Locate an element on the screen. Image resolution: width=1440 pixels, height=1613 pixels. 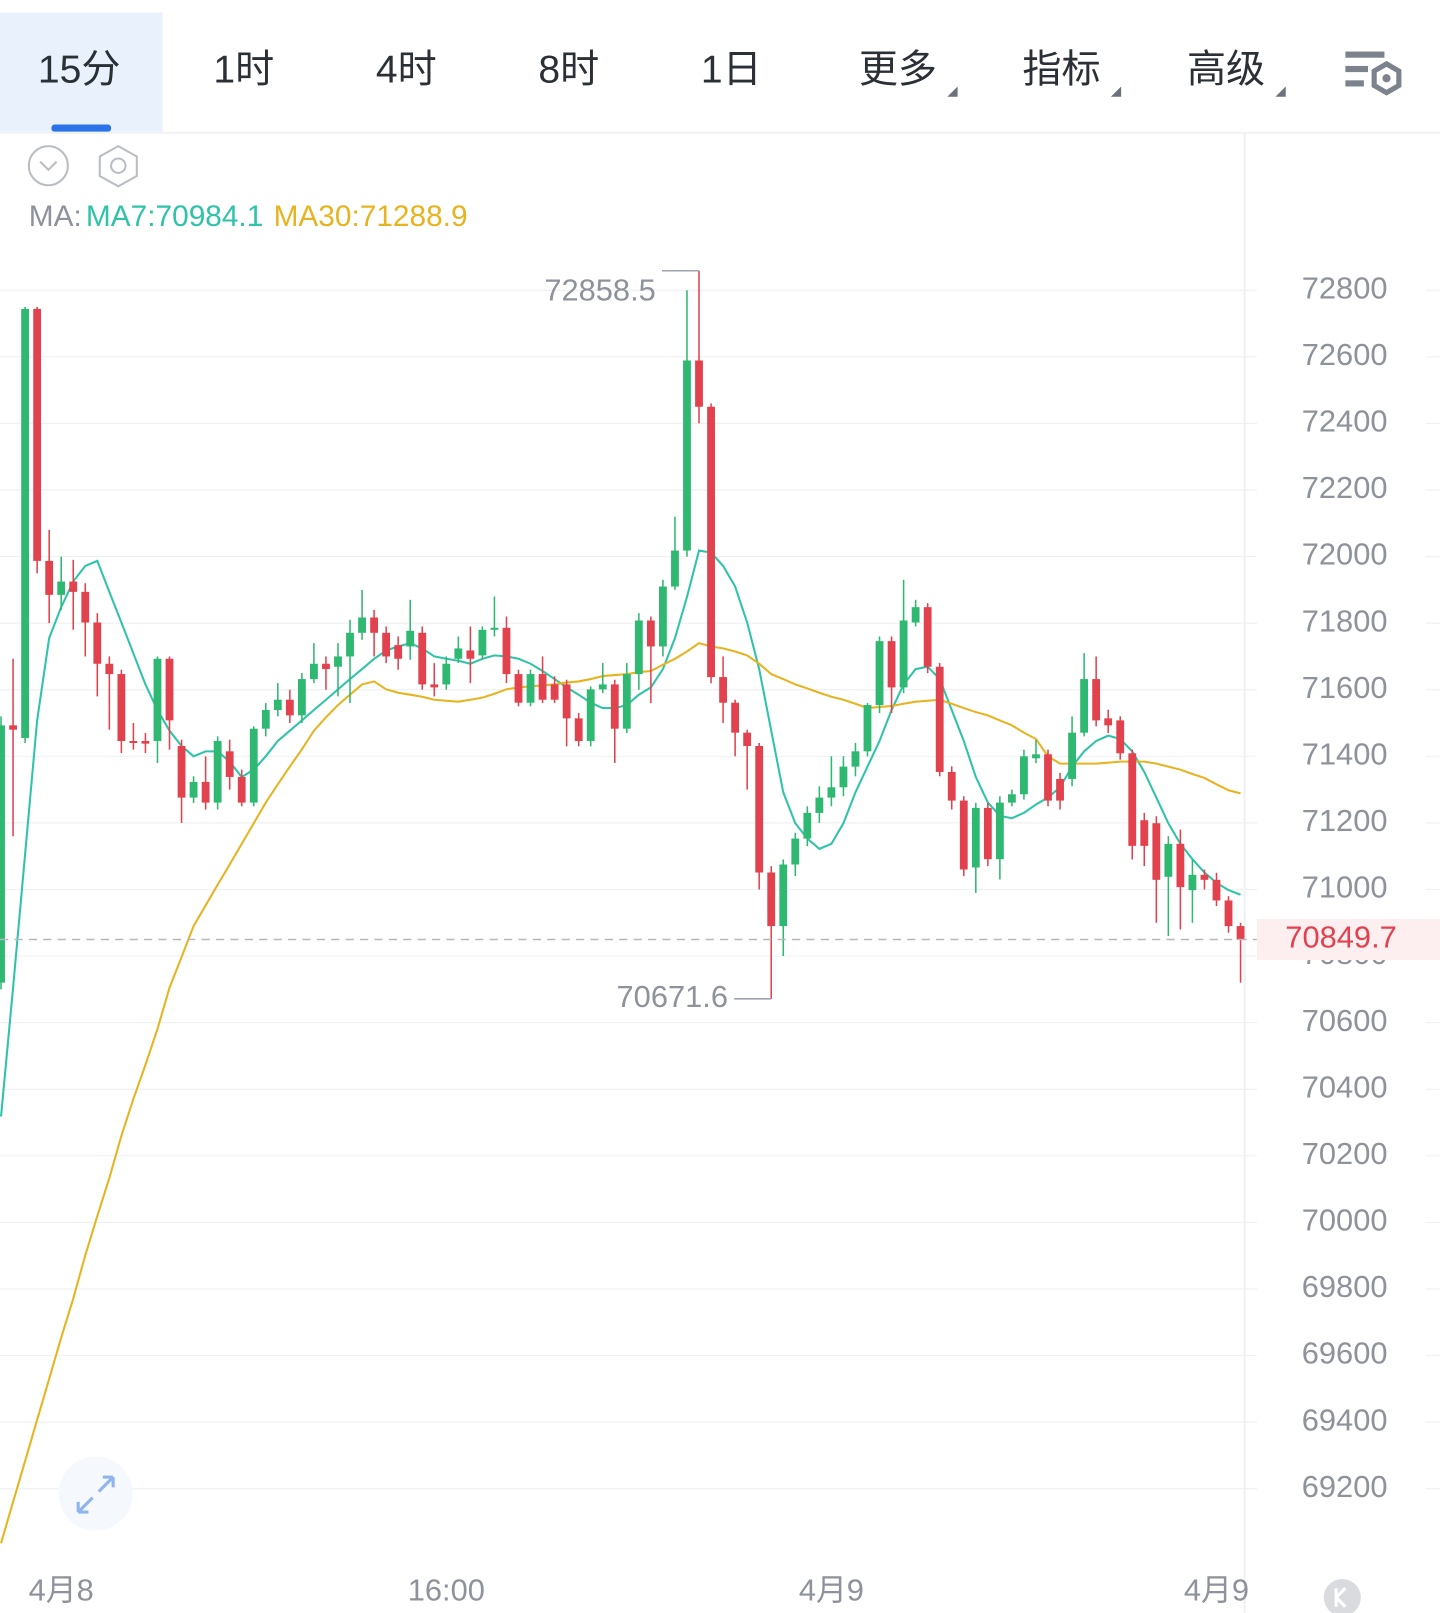
tab: 1日 is located at coordinates (731, 69).